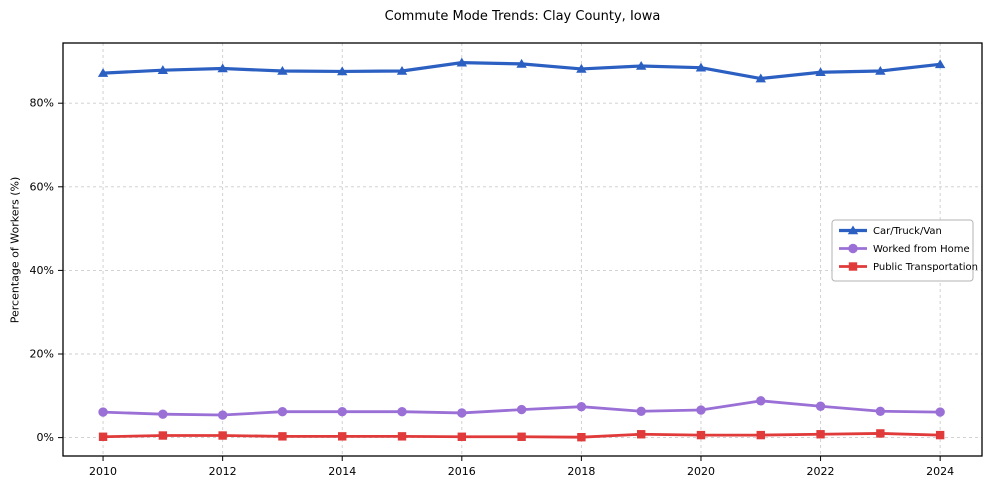 The height and width of the screenshot is (490, 990). What do you see at coordinates (42, 270) in the screenshot?
I see `y-tick-label: 40%` at bounding box center [42, 270].